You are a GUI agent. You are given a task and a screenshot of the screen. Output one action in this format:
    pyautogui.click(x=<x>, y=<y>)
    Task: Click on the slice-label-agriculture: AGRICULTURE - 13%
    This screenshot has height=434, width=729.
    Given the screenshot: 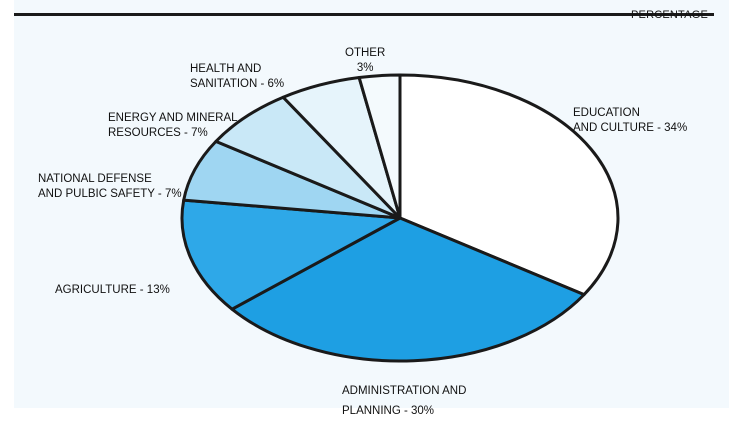 What is the action you would take?
    pyautogui.click(x=112, y=290)
    